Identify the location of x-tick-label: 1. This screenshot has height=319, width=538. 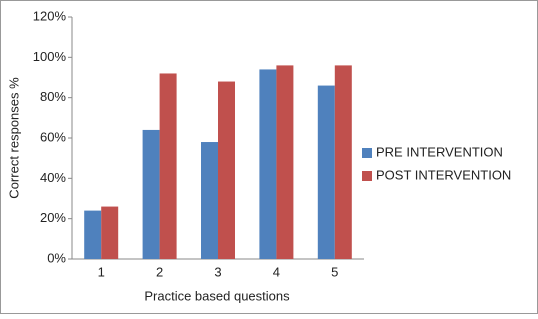
(101, 271).